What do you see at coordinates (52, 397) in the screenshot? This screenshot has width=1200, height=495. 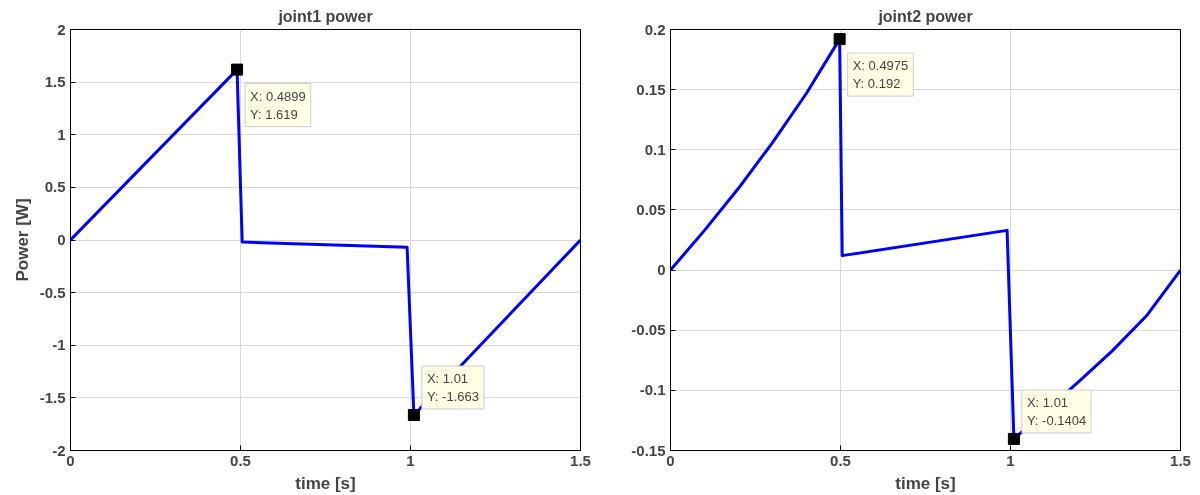 I see `y-tick-label: -1.5` at bounding box center [52, 397].